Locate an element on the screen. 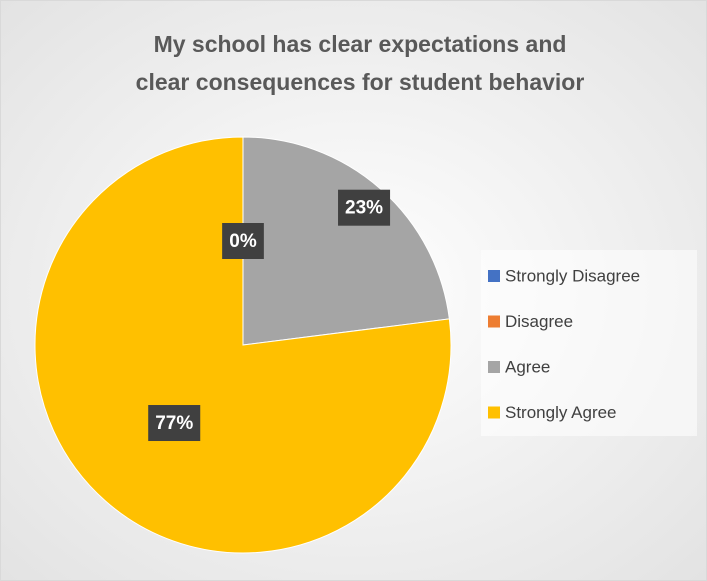 This screenshot has width=707, height=581. data-label: 77% is located at coordinates (174, 423).